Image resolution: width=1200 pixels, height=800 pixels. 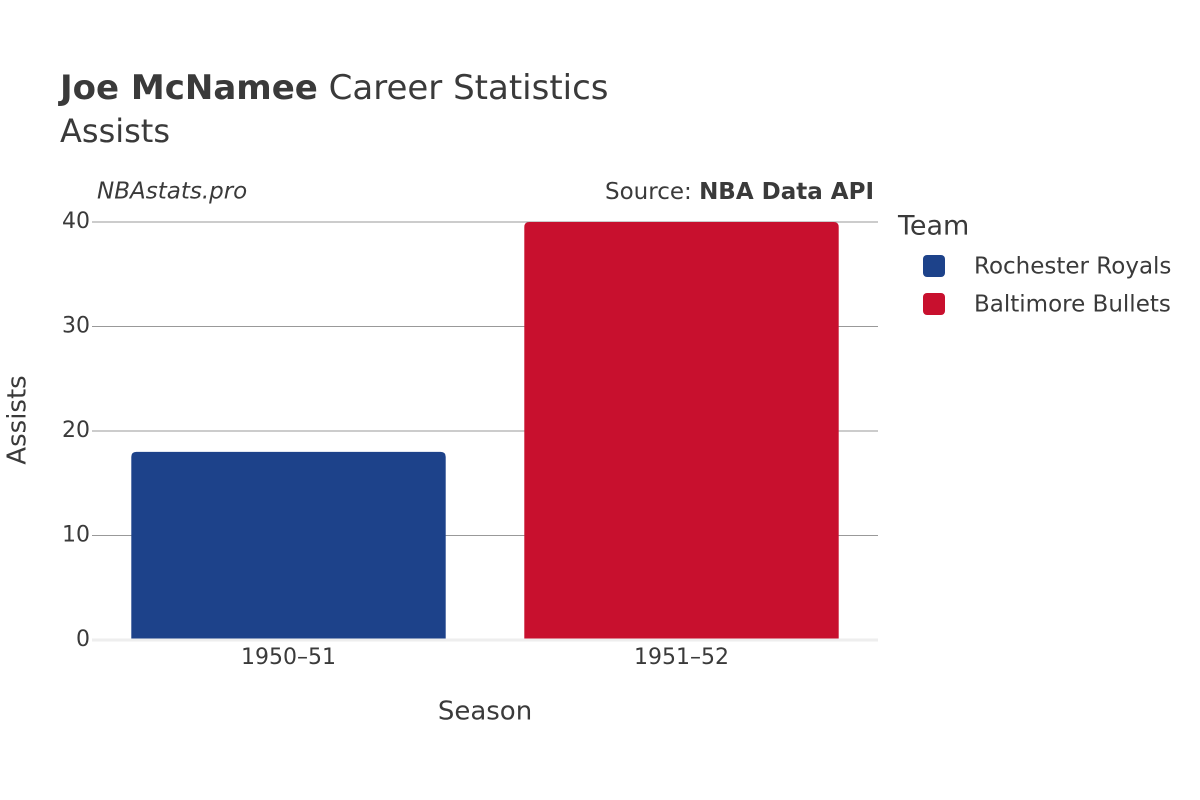 I want to click on title-bold: Joe McNamee, so click(x=188, y=88).